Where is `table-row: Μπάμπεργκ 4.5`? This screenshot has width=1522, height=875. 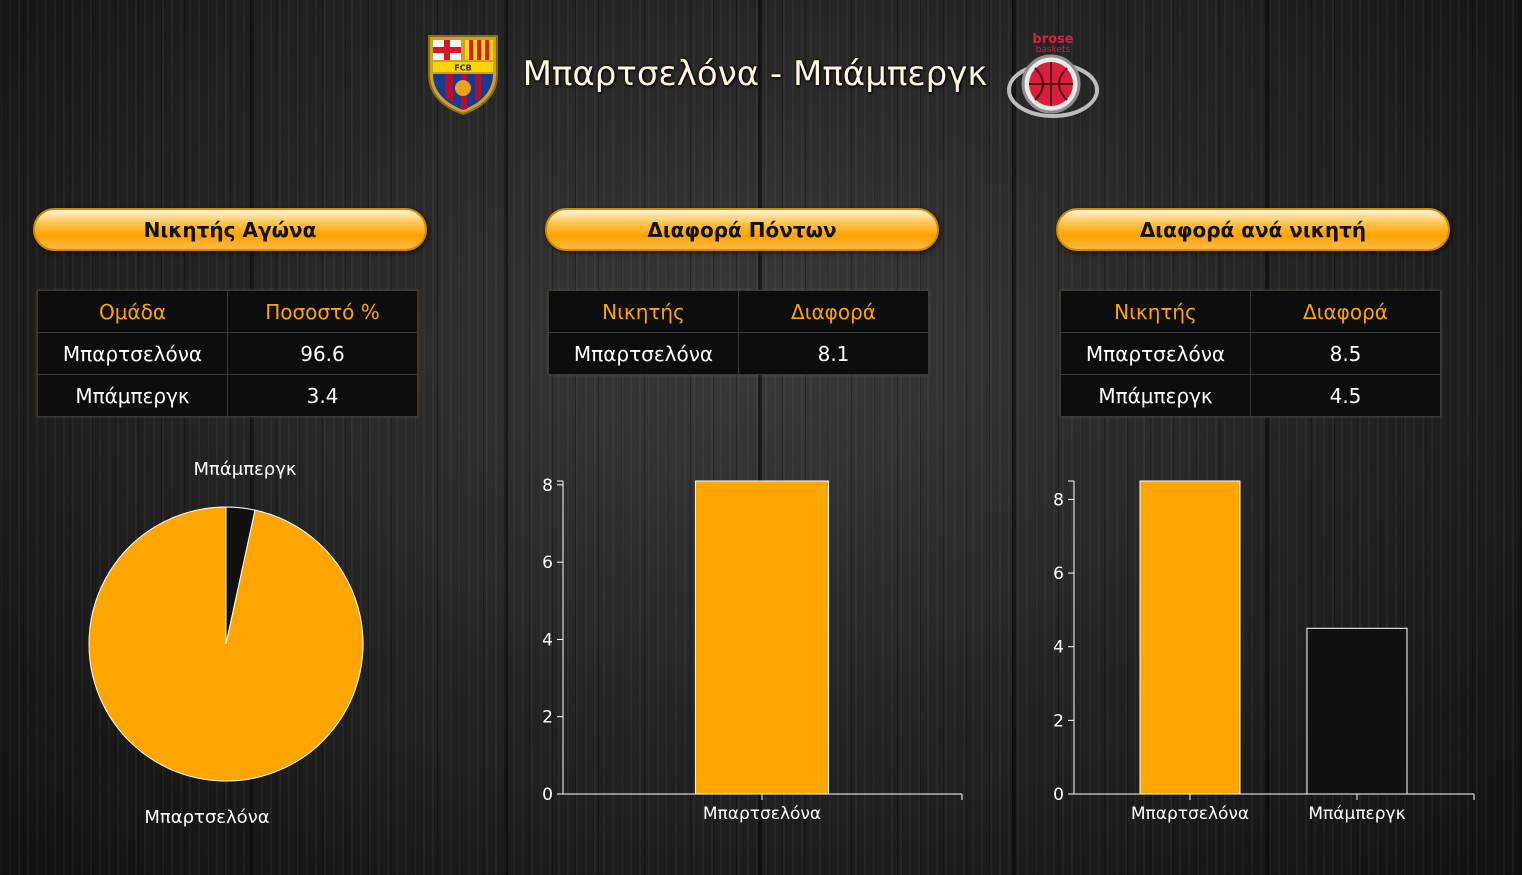
table-row: Μπάμπεργκ 4.5 is located at coordinates (1250, 395).